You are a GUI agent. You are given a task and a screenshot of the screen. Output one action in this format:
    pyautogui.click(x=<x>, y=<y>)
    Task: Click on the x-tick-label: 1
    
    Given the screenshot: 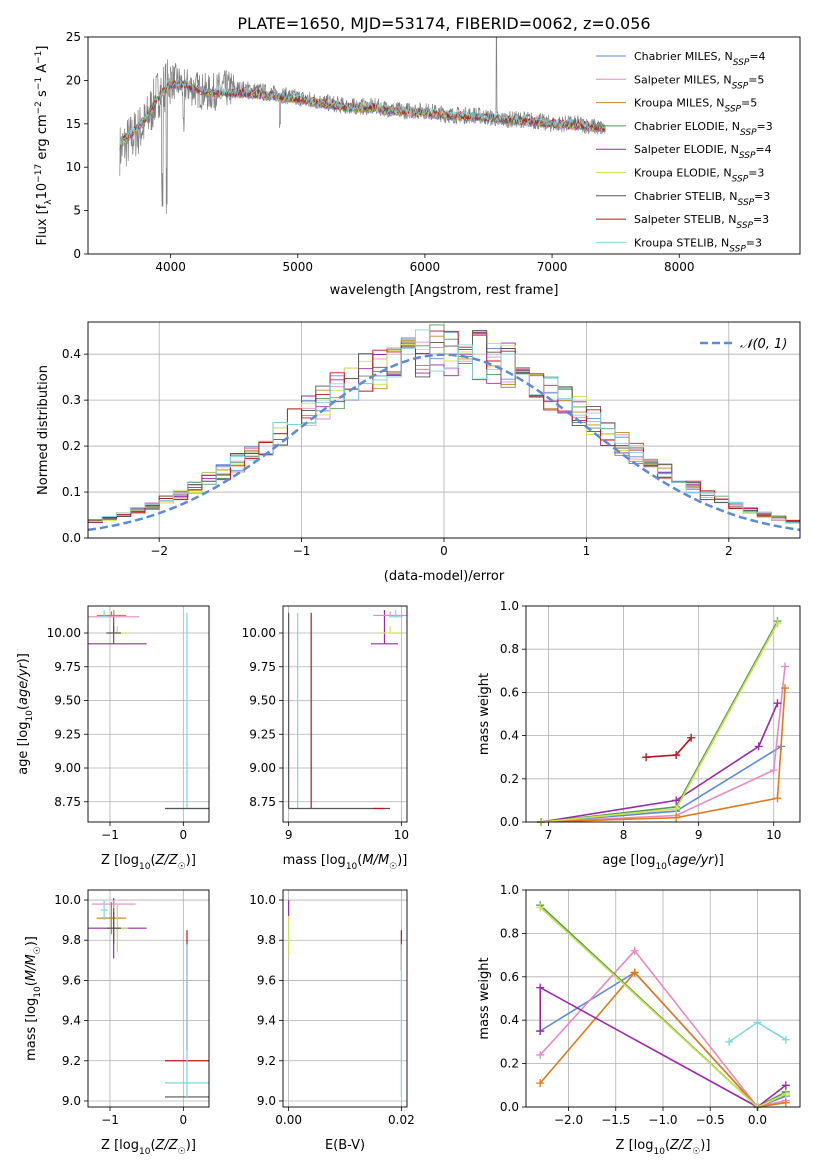 What is the action you would take?
    pyautogui.click(x=587, y=551)
    